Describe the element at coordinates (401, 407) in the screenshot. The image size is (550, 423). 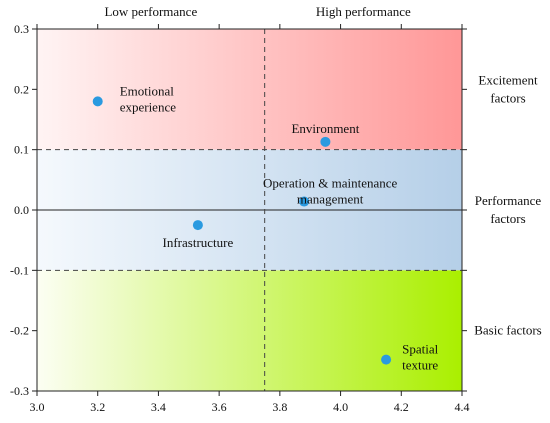
I see `x-tick-label: 4.2` at that location.